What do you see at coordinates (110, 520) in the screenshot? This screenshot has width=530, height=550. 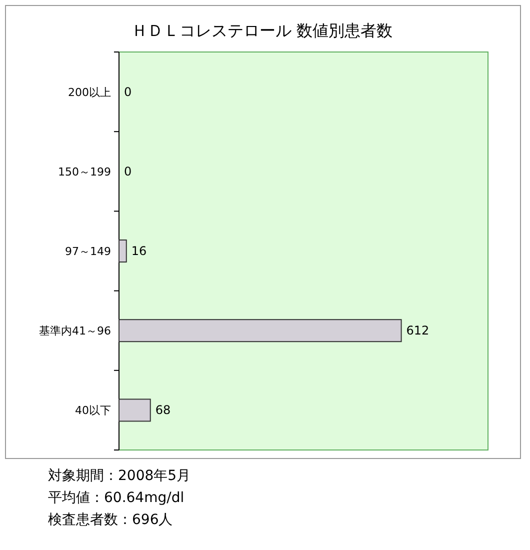 I see `annotation: 検査患者数：696人` at bounding box center [110, 520].